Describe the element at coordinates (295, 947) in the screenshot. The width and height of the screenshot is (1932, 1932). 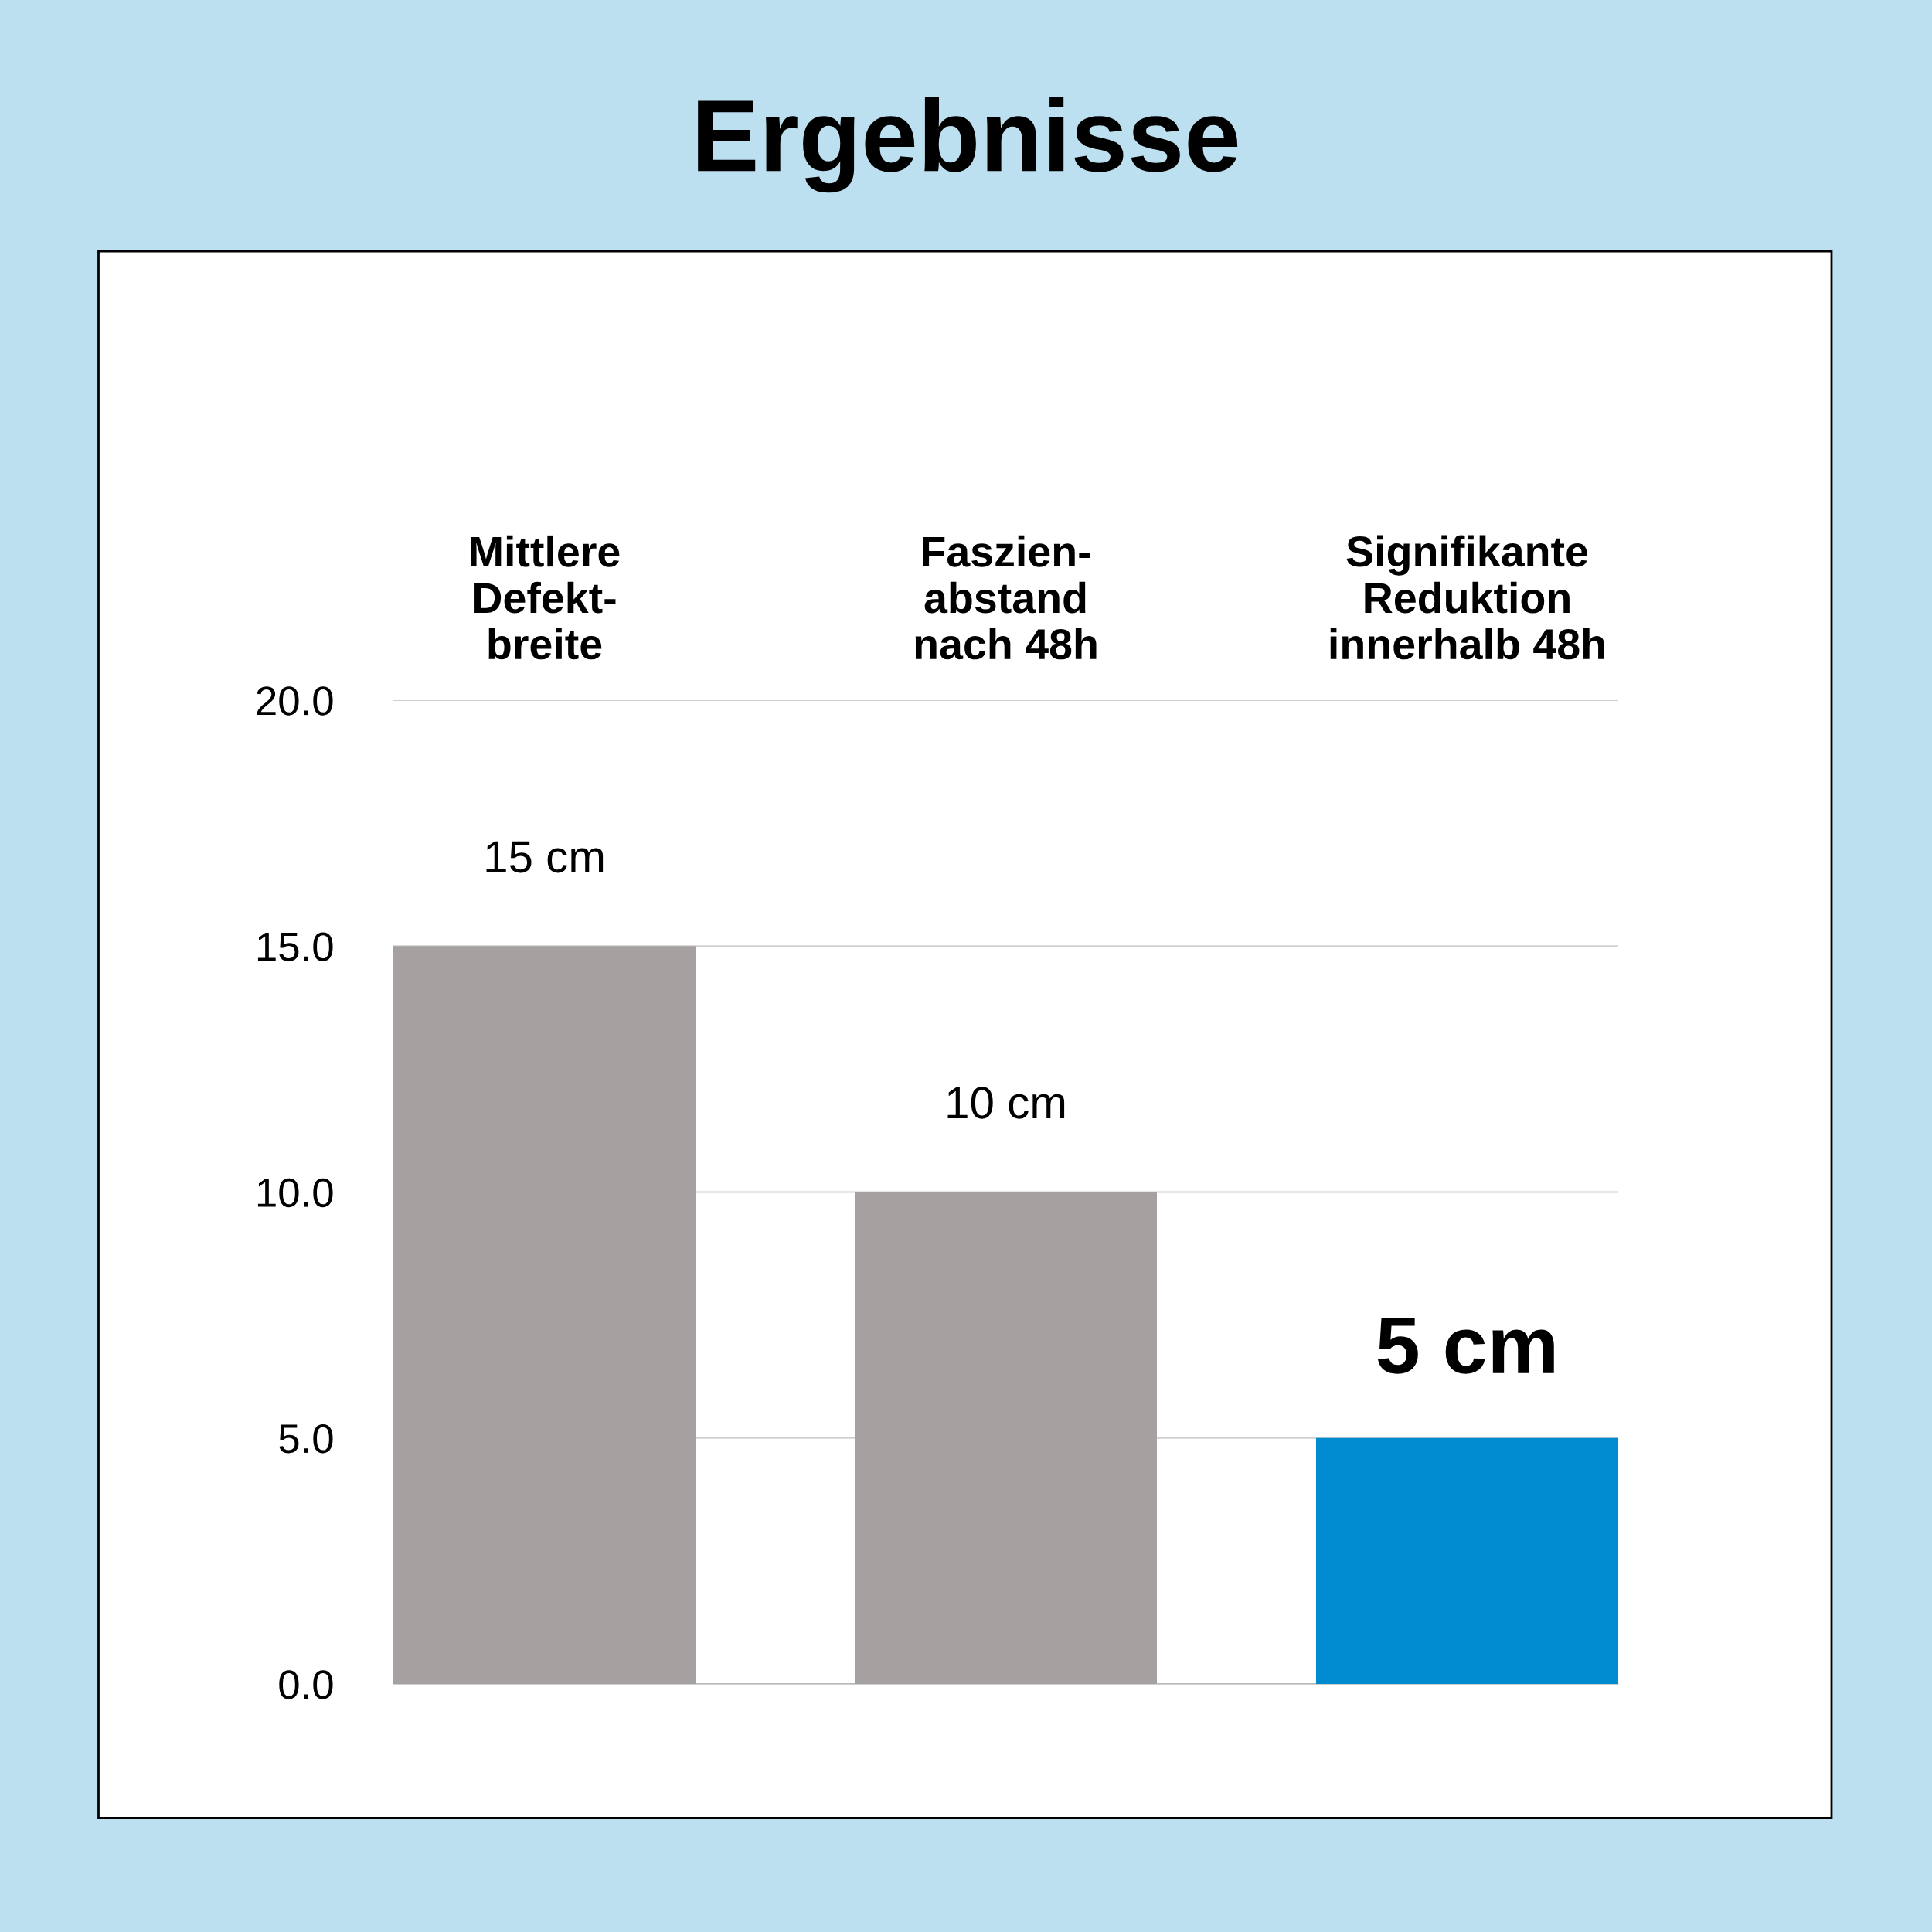
I see `y-tick-label: 15.0` at that location.